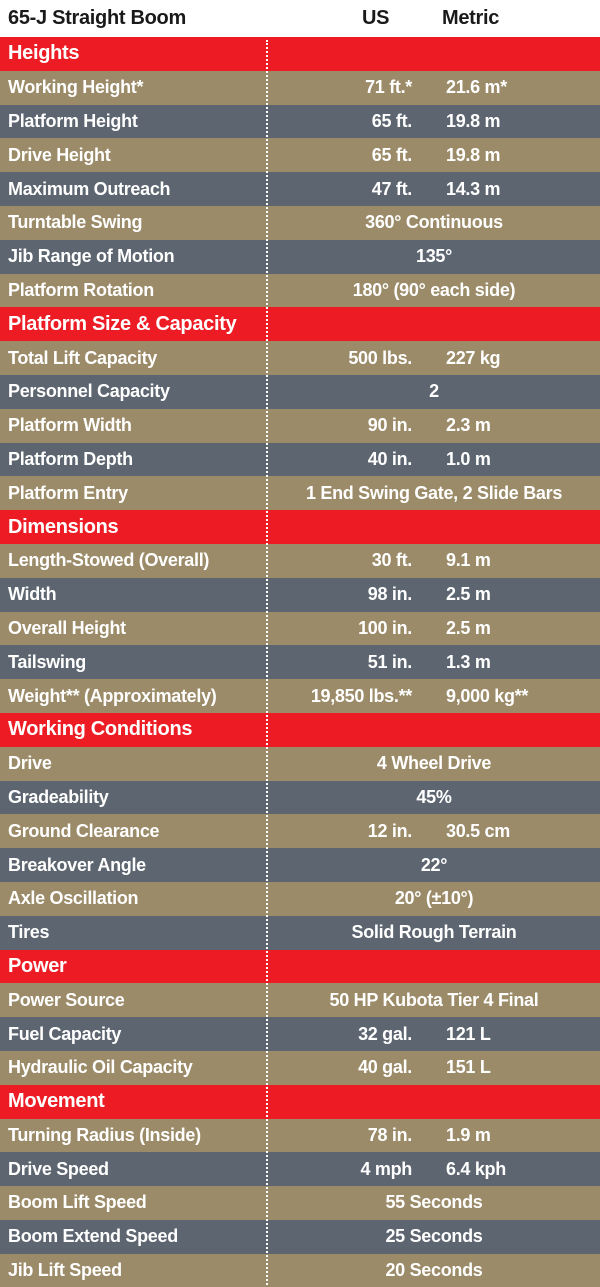 This screenshot has width=600, height=1287. Describe the element at coordinates (65, 1270) in the screenshot. I see `spec-label: Jib Lift Speed` at that location.